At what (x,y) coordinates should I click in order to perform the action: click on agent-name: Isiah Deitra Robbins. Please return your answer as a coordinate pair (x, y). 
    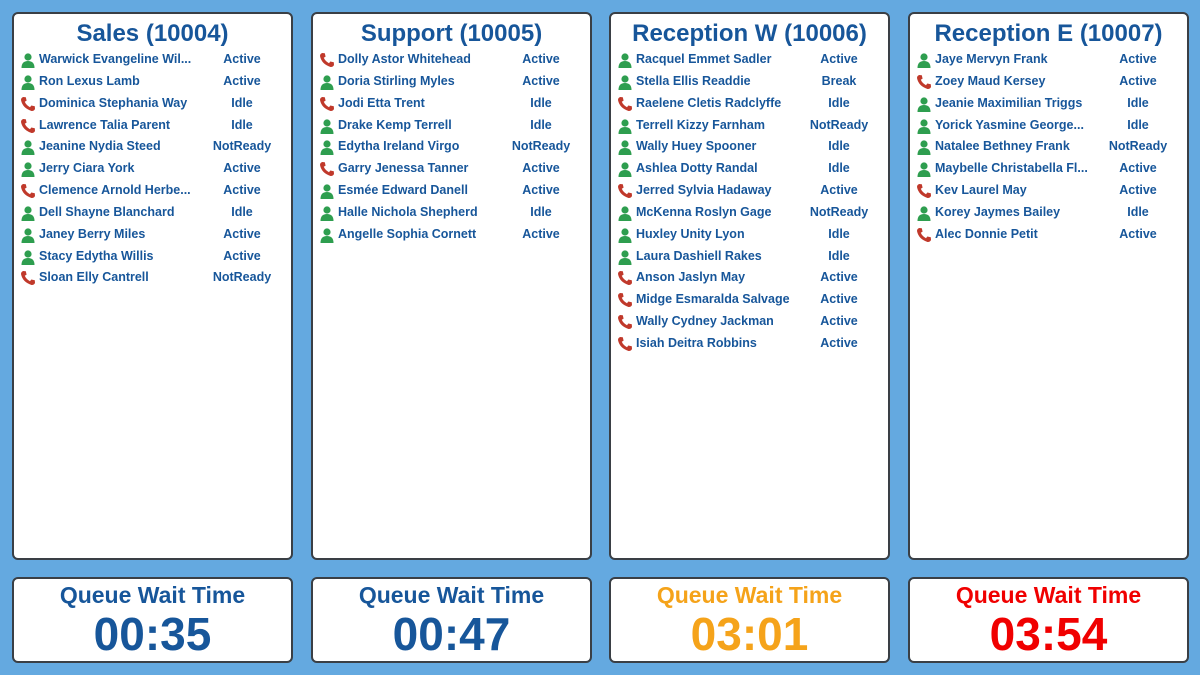
    Looking at the image, I should click on (696, 342).